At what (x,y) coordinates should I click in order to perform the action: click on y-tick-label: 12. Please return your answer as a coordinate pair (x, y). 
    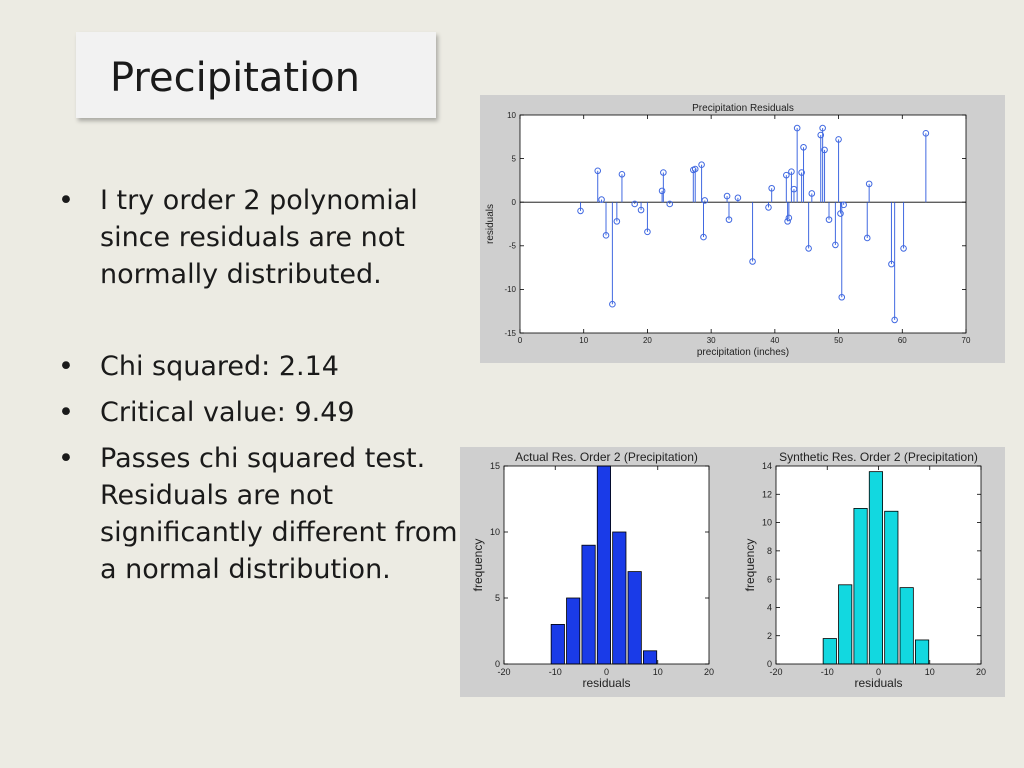
    Looking at the image, I should click on (767, 494).